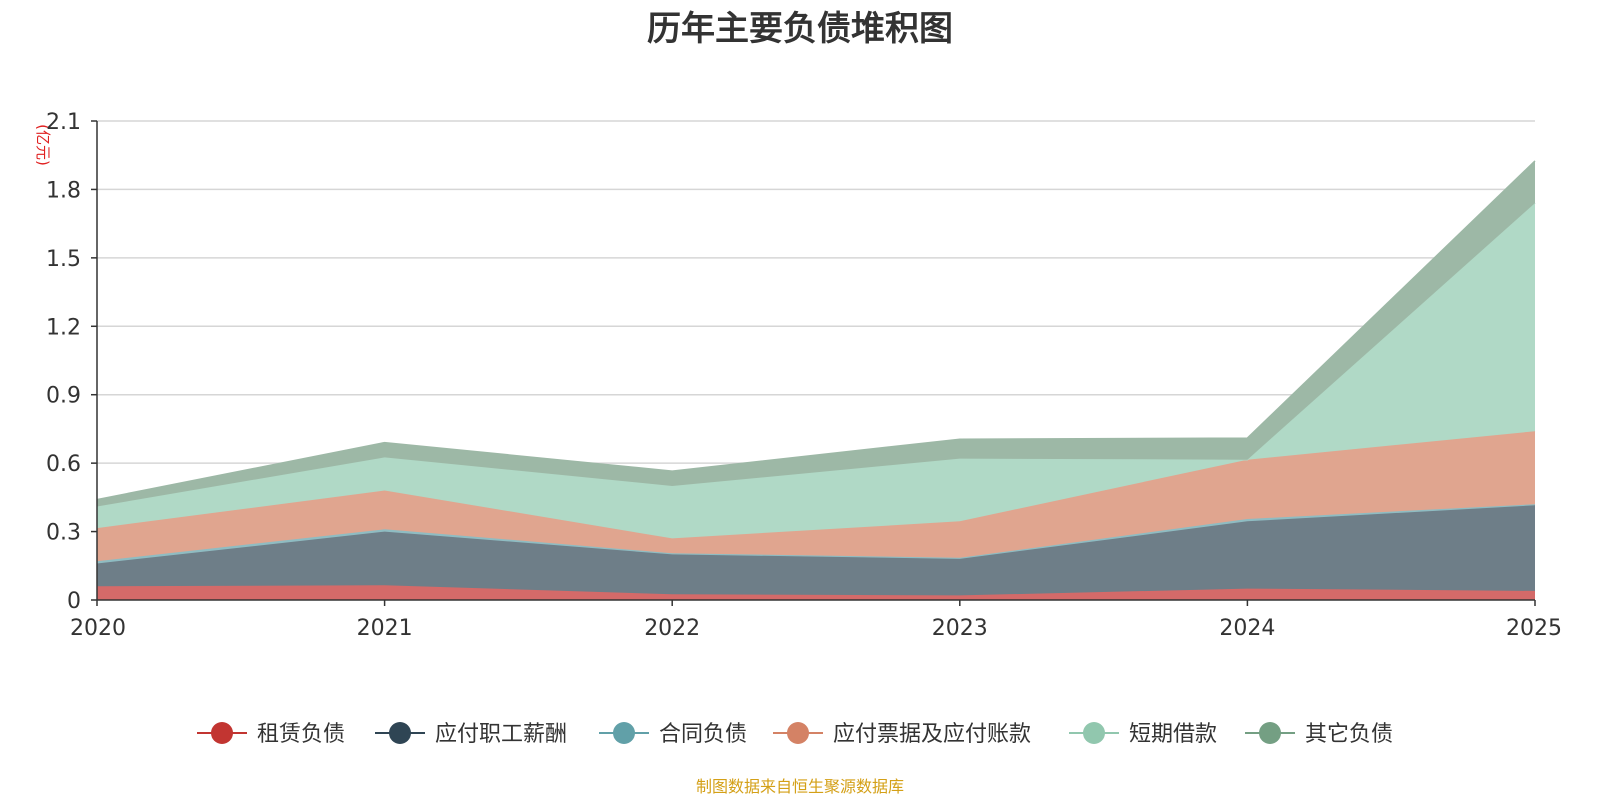 The image size is (1600, 800). What do you see at coordinates (63, 259) in the screenshot?
I see `y-tick-label: 1.5` at bounding box center [63, 259].